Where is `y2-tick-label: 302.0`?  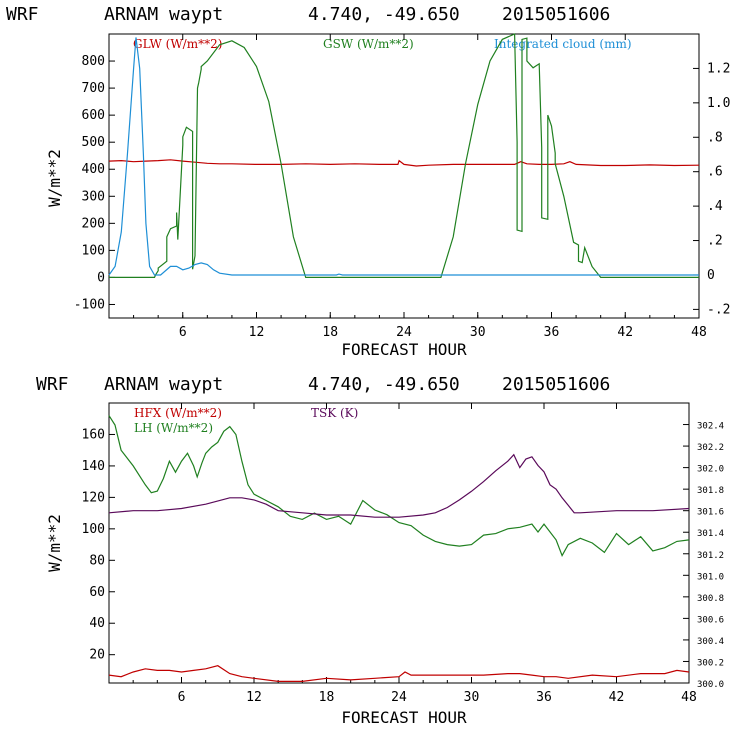 y2-tick-label: 302.0 is located at coordinates (710, 470).